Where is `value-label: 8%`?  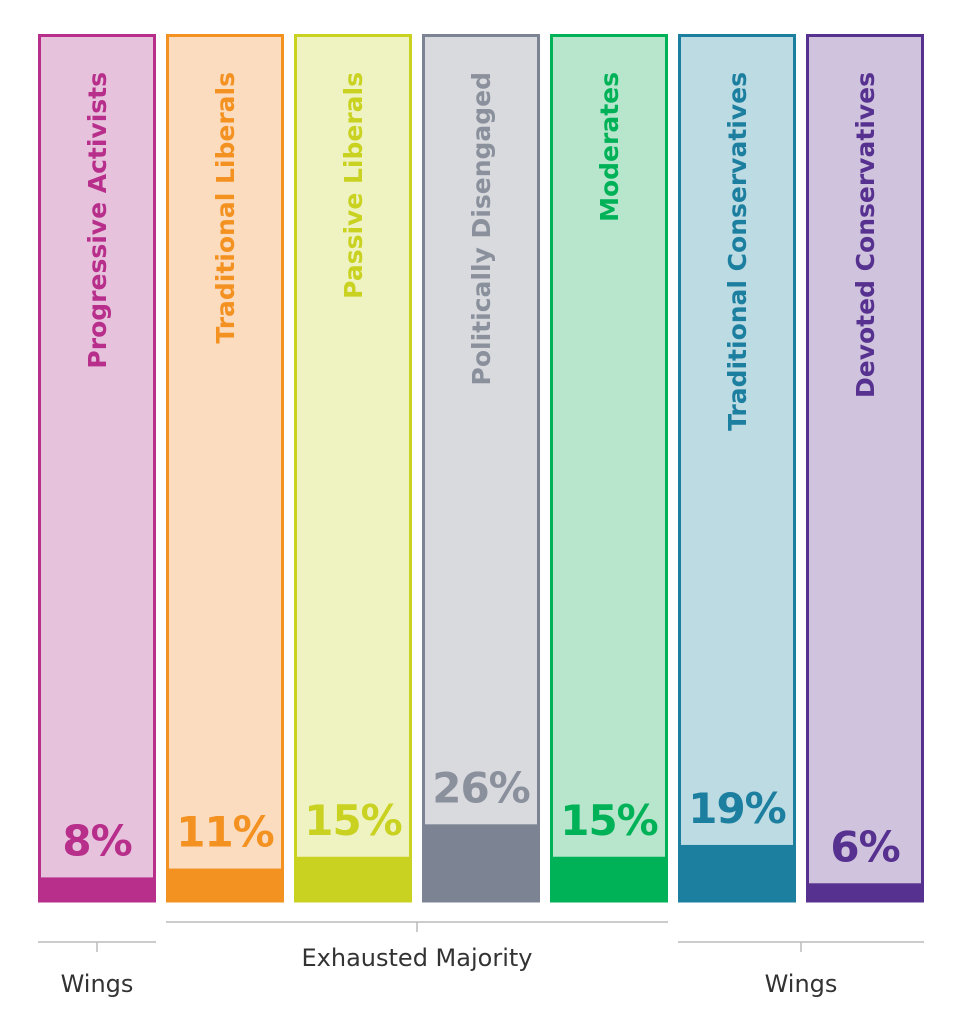
value-label: 8% is located at coordinates (96, 840).